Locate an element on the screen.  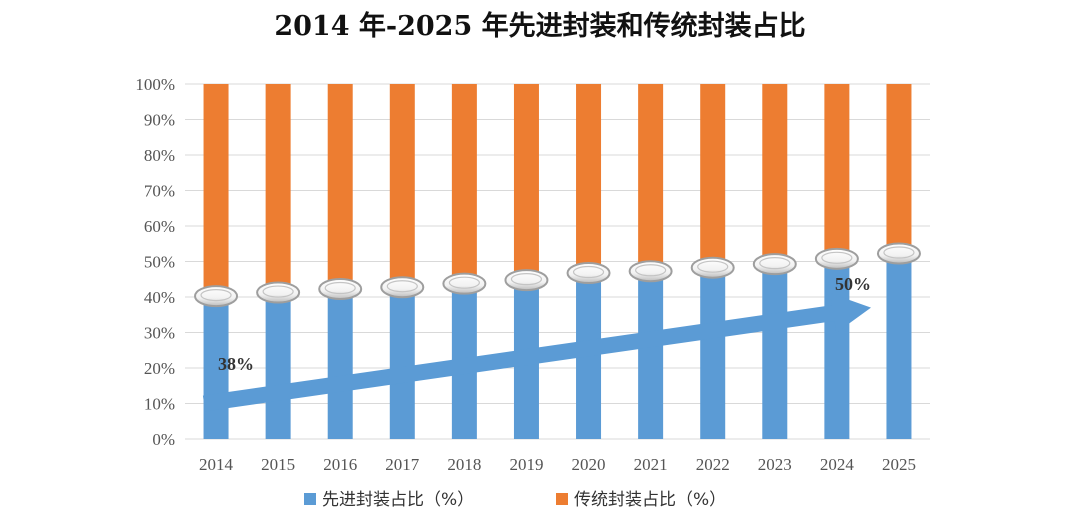
boundary-marker-ring-2024 is located at coordinates (837, 257).